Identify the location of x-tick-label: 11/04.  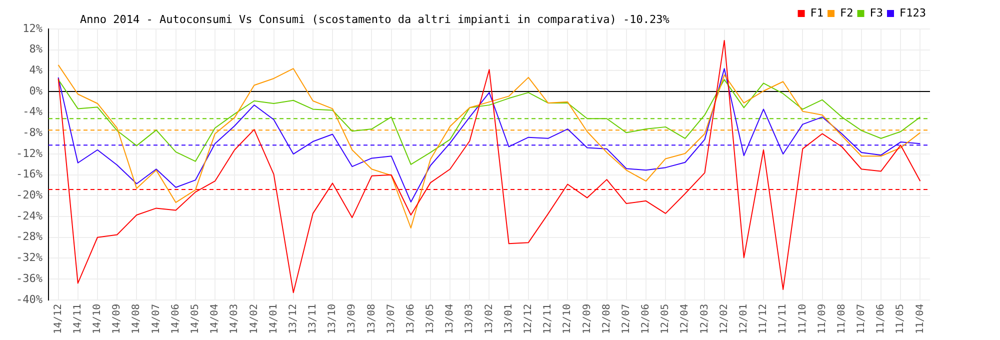
(920, 319).